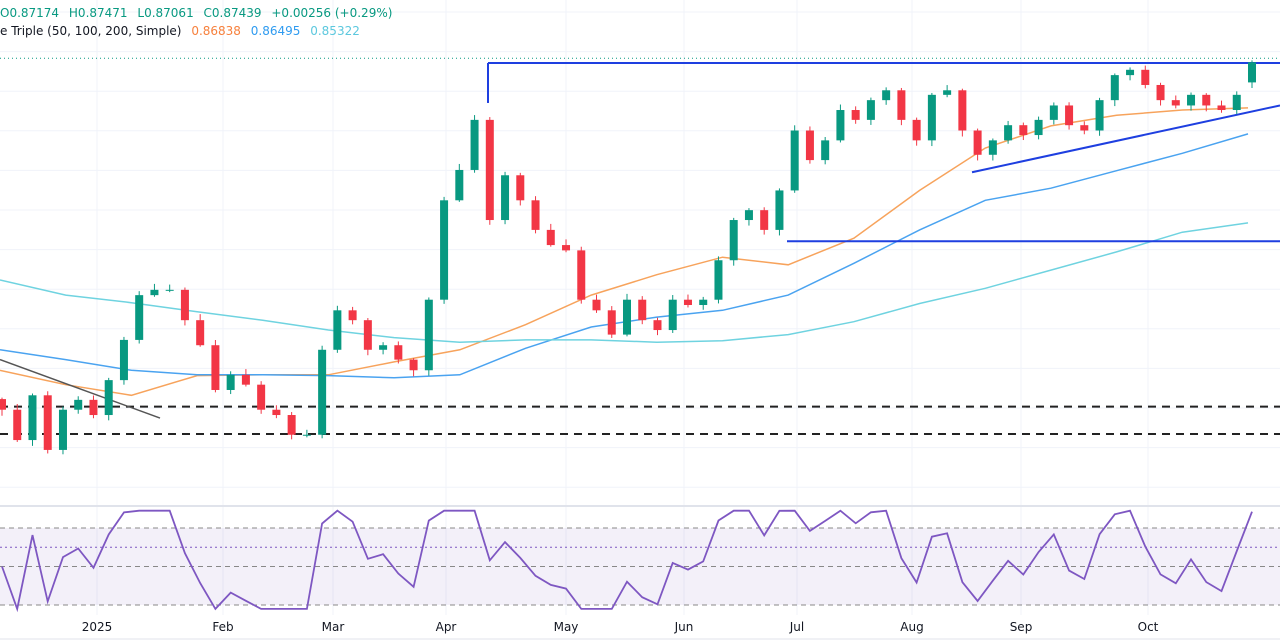 Image resolution: width=1280 pixels, height=640 pixels. Describe the element at coordinates (911, 627) in the screenshot. I see `x-tick-label: Aug` at that location.